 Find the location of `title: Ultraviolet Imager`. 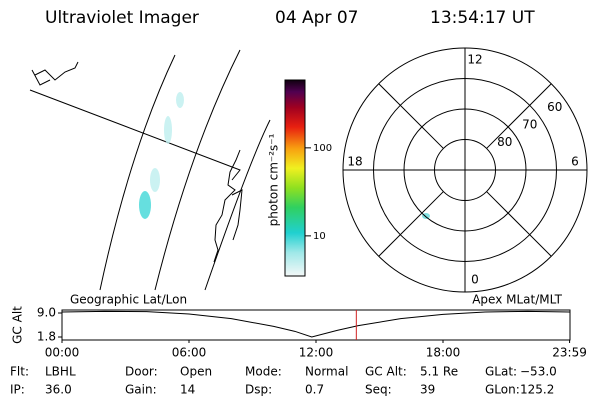

title: Ultraviolet Imager is located at coordinates (122, 18).